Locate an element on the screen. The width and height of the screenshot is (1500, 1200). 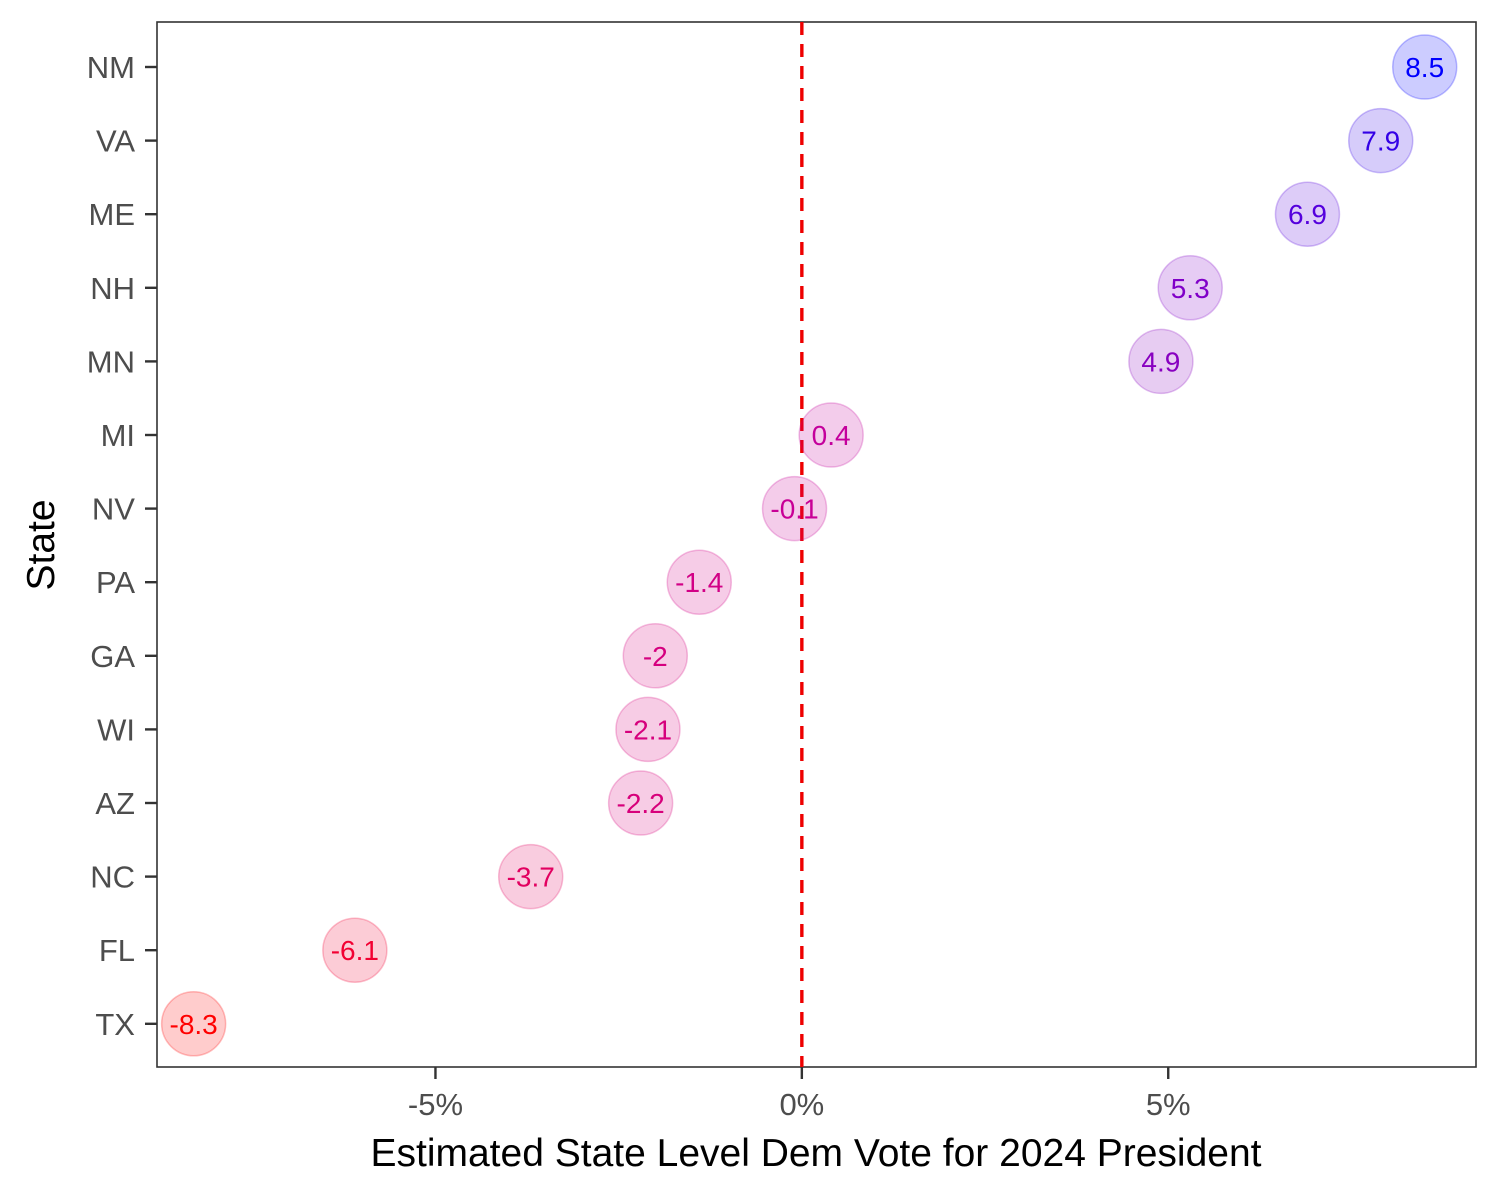
y-tick-label: NC is located at coordinates (112, 877).